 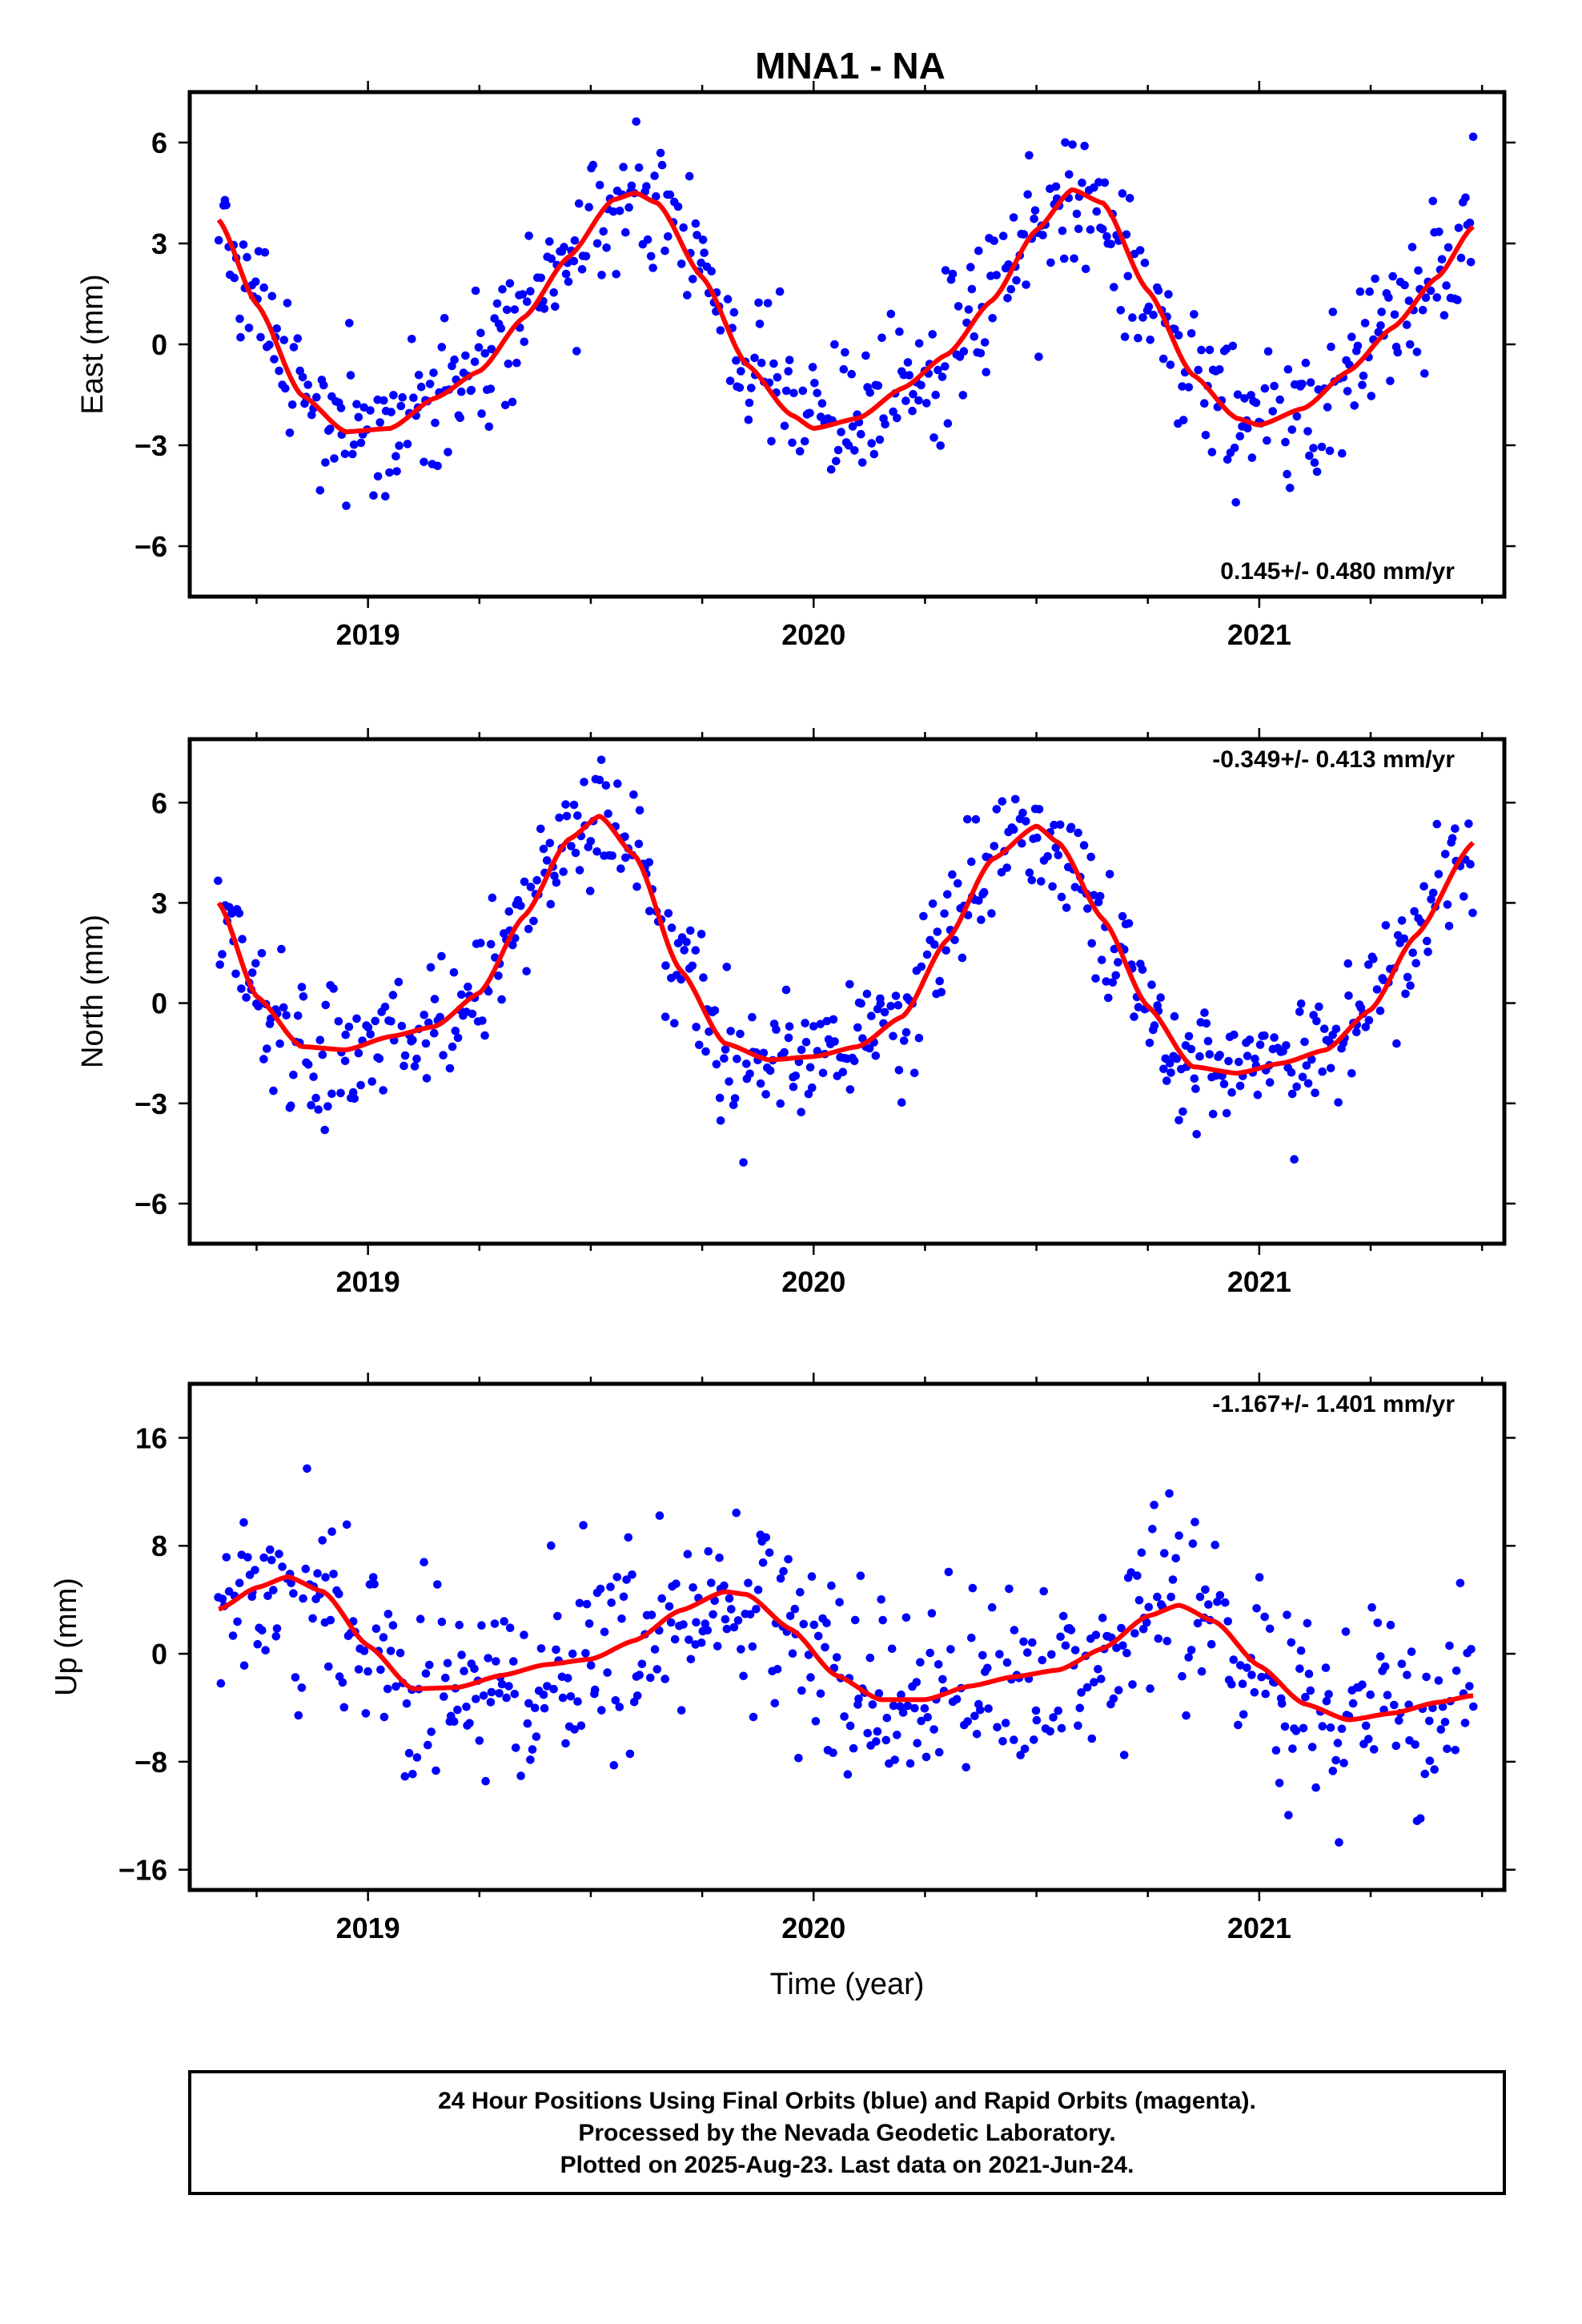 I want to click on plot-title: MNA1 - NA, so click(x=850, y=65).